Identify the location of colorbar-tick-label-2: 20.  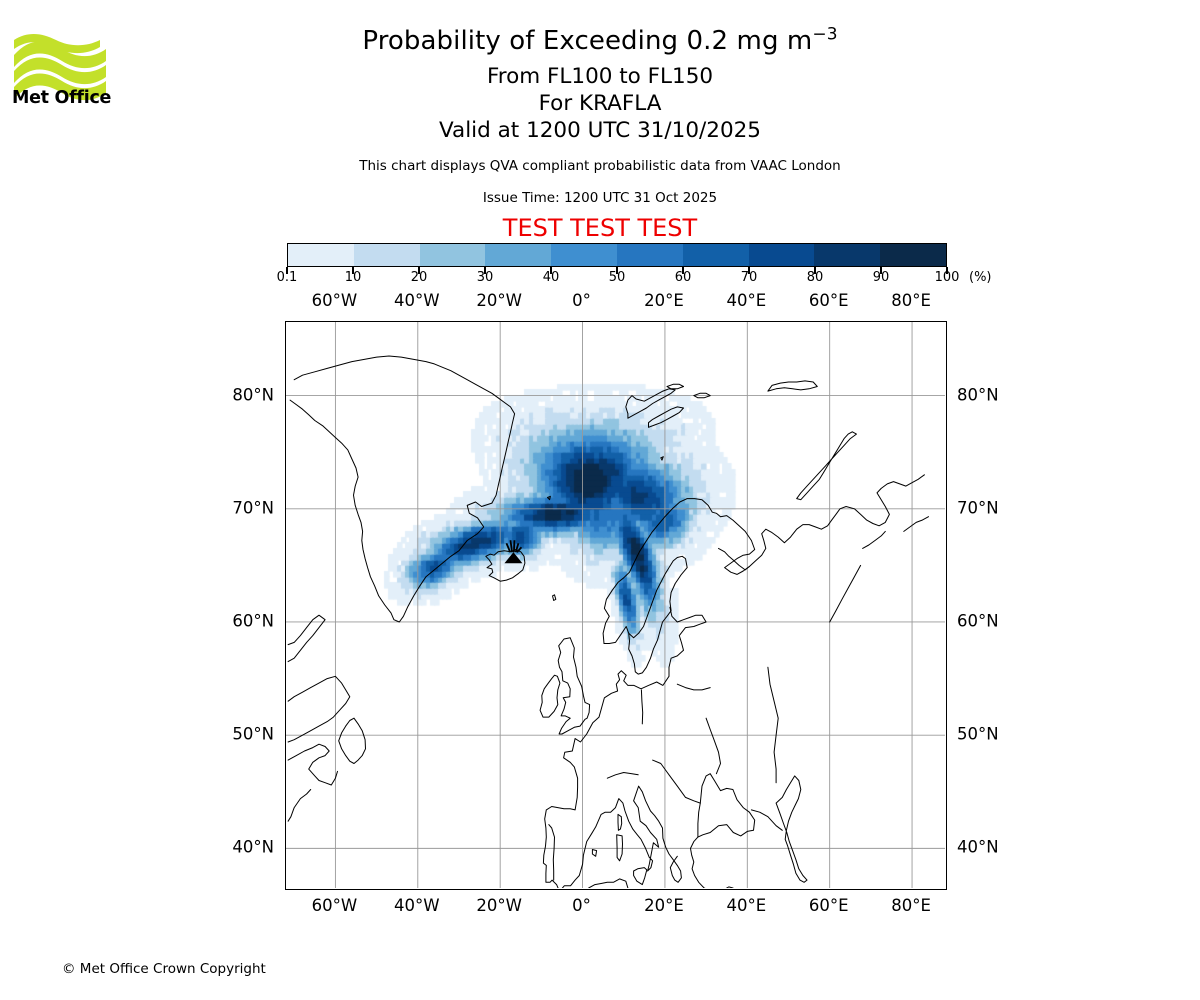
(419, 277).